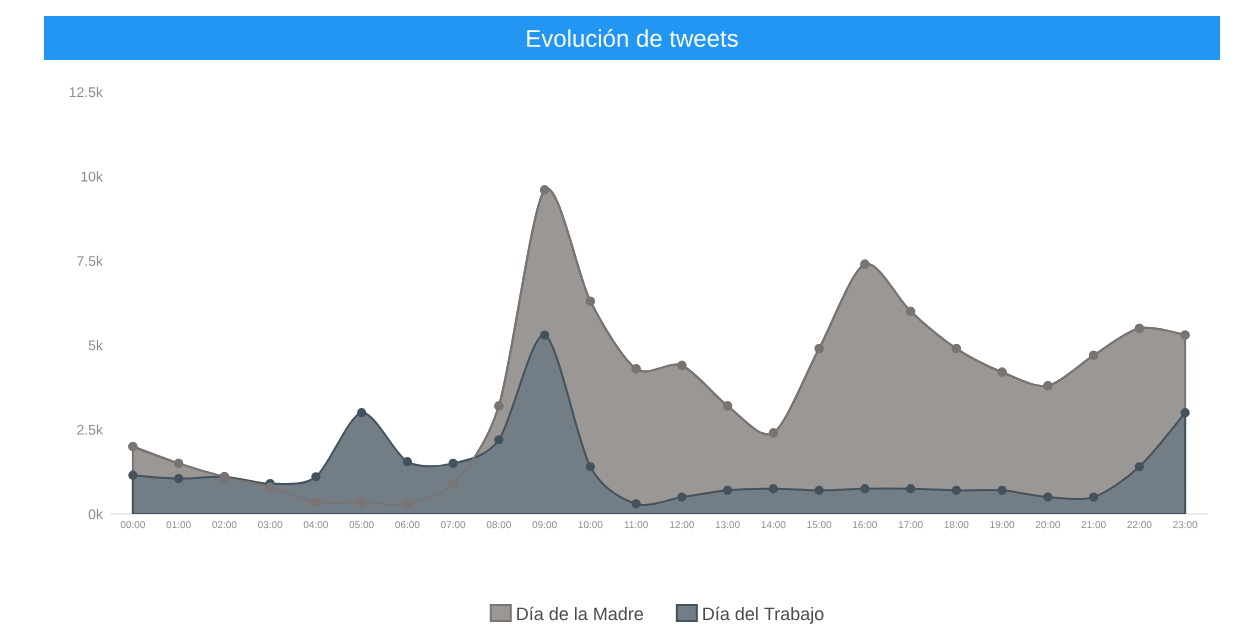 Image resolution: width=1244 pixels, height=644 pixels. Describe the element at coordinates (580, 613) in the screenshot. I see `legend-label: Día de la Madre` at that location.